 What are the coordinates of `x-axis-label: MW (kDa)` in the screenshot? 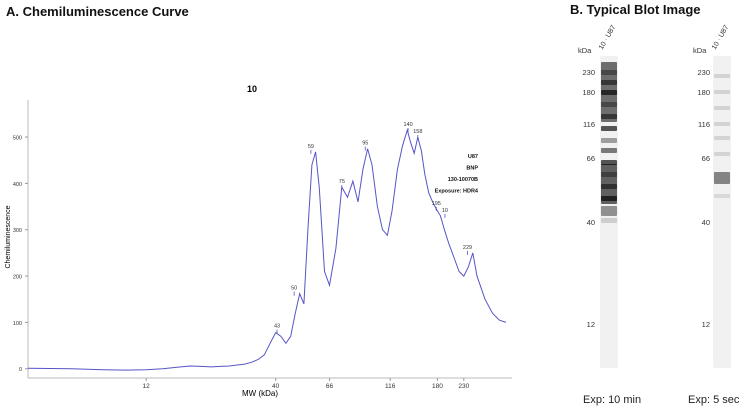 It's located at (260, 393).